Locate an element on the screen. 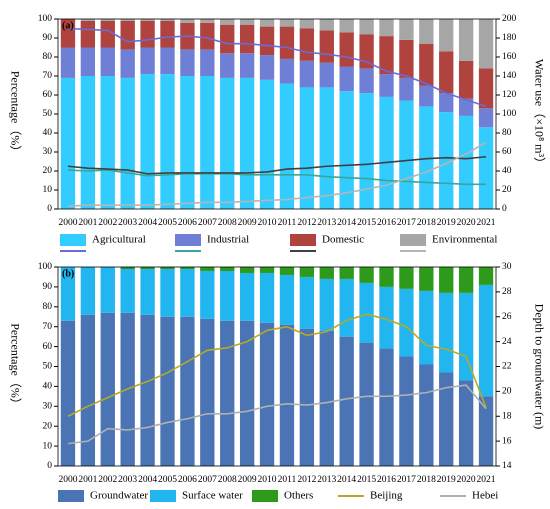 This screenshot has height=509, width=550. legend-label: Hebei is located at coordinates (485, 496).